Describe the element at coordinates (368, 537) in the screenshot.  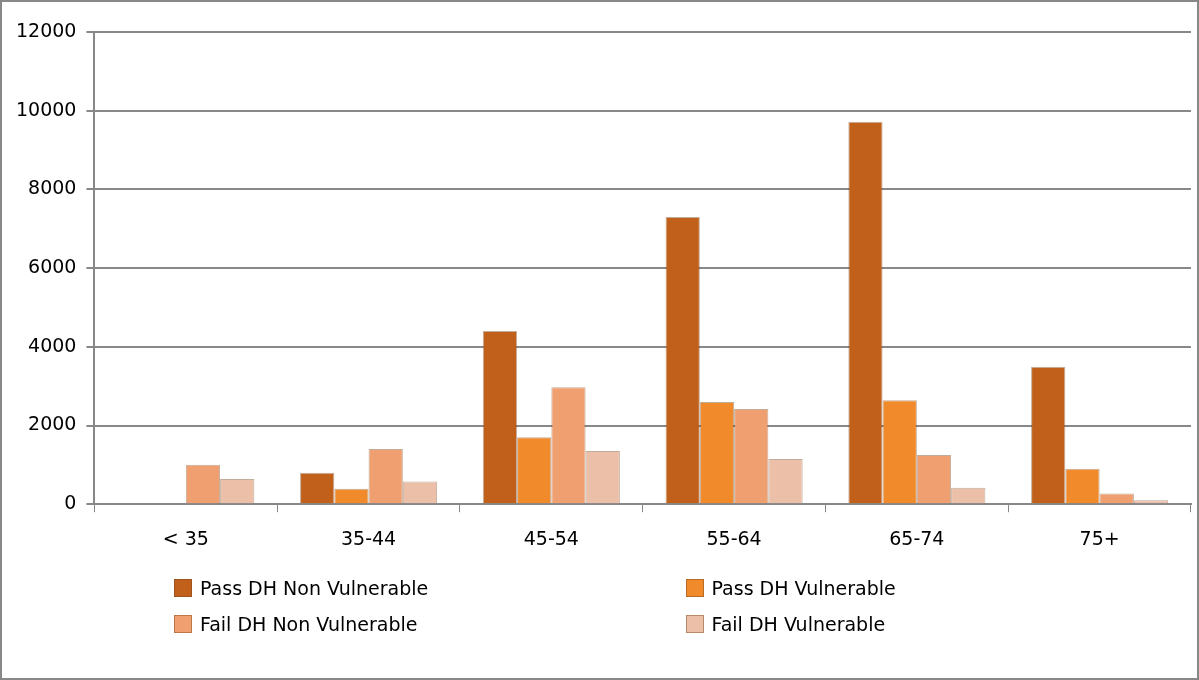
I see `x-tick-label: 35-44` at that location.